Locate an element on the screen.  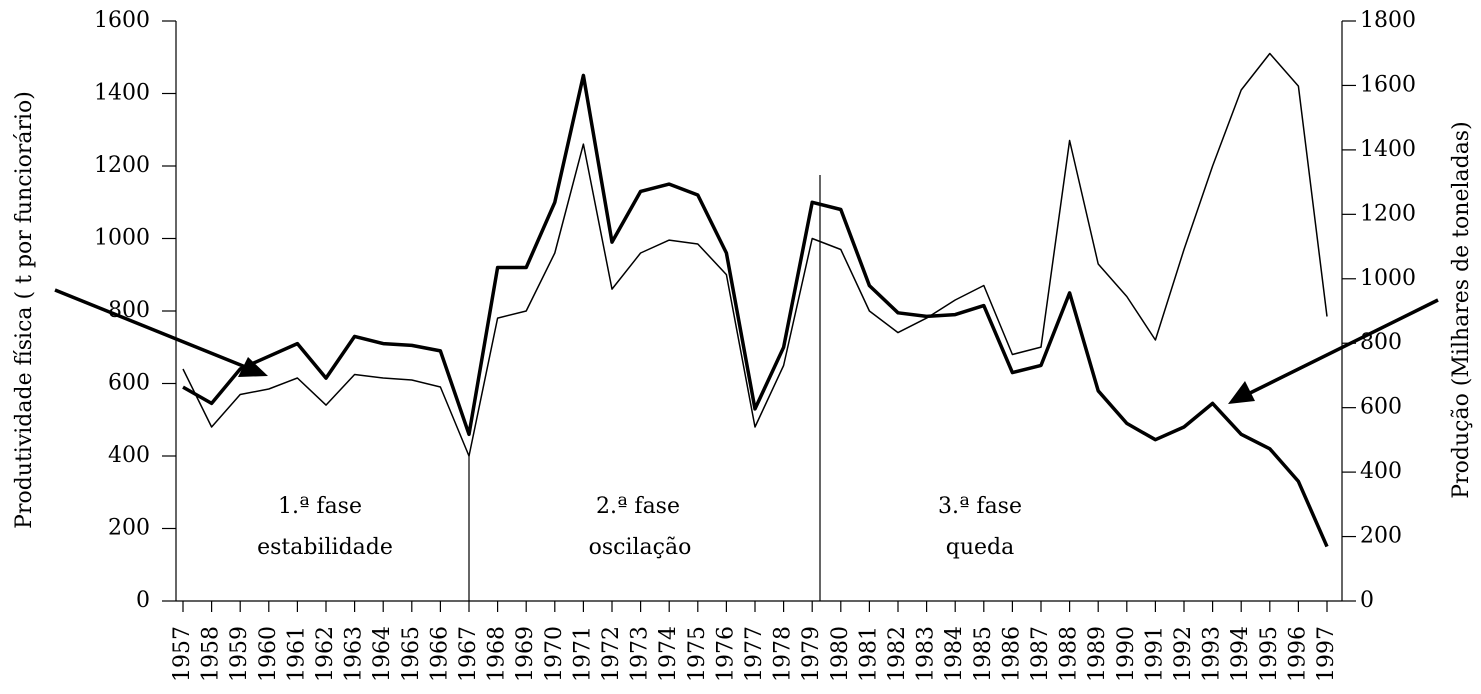
x-tick-label: 1973 is located at coordinates (640, 654).